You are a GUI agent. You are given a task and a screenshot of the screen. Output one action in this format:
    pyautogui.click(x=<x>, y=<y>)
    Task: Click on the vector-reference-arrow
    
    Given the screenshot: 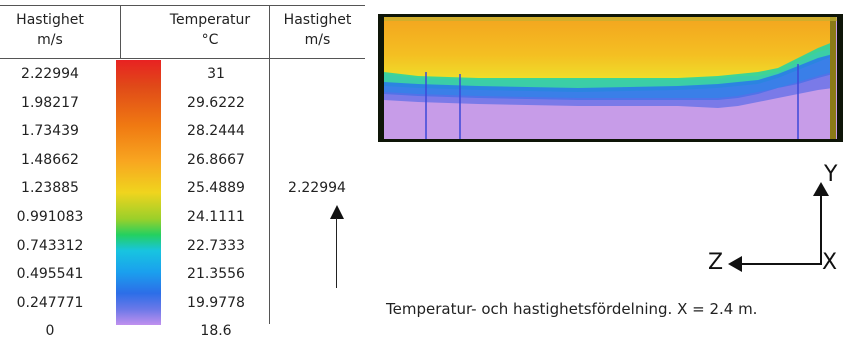 What is the action you would take?
    pyautogui.click(x=336, y=253)
    